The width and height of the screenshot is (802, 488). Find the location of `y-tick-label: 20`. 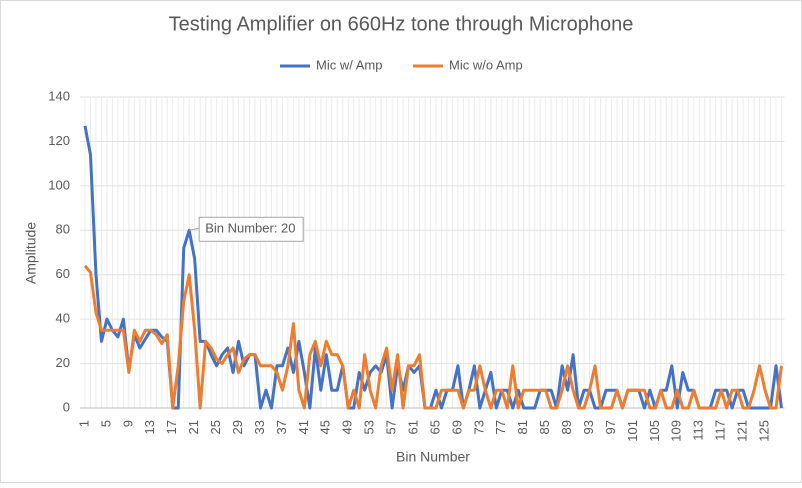

y-tick-label: 20 is located at coordinates (63, 362).